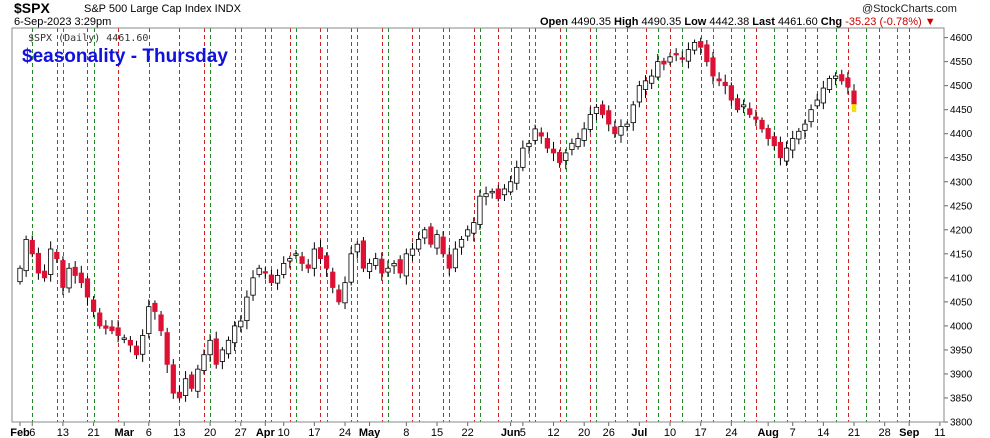 This screenshot has height=438, width=990. What do you see at coordinates (370, 432) in the screenshot?
I see `x-tick-label: May` at bounding box center [370, 432].